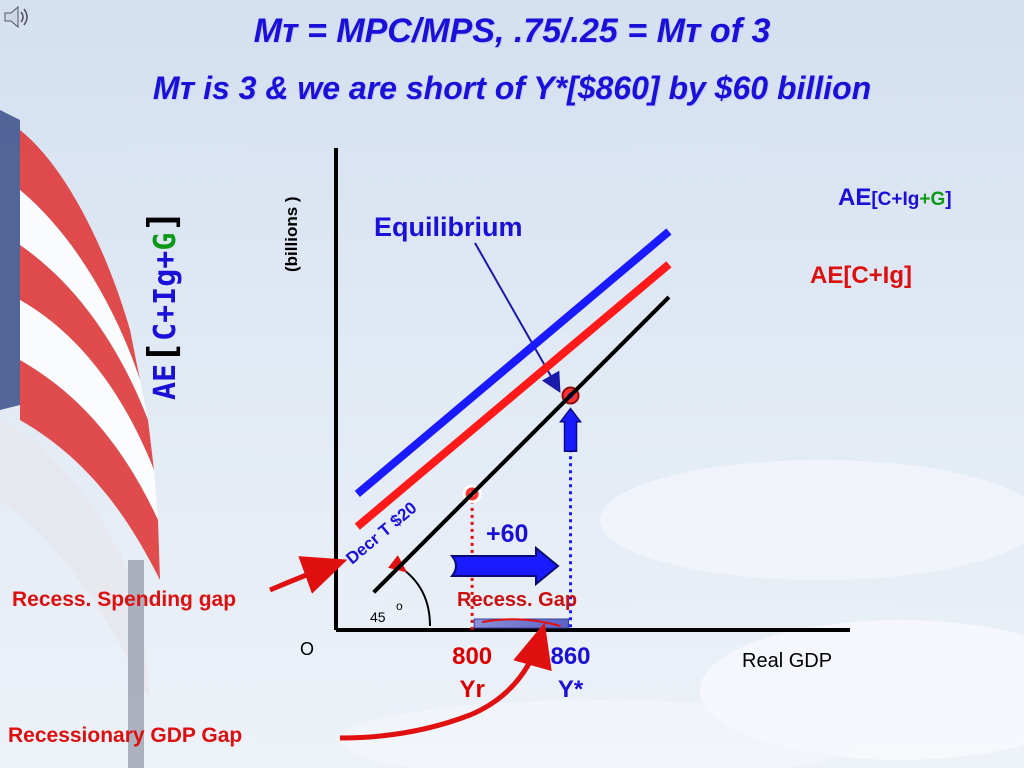  I want to click on flag-graphic, so click(80, 439).